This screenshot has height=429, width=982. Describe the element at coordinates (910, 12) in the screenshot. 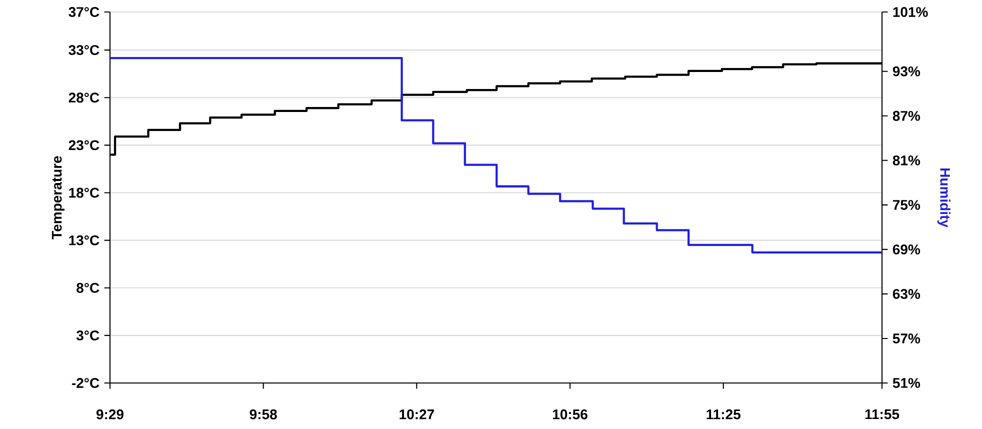

I see `y2-tick-label: 101%` at that location.